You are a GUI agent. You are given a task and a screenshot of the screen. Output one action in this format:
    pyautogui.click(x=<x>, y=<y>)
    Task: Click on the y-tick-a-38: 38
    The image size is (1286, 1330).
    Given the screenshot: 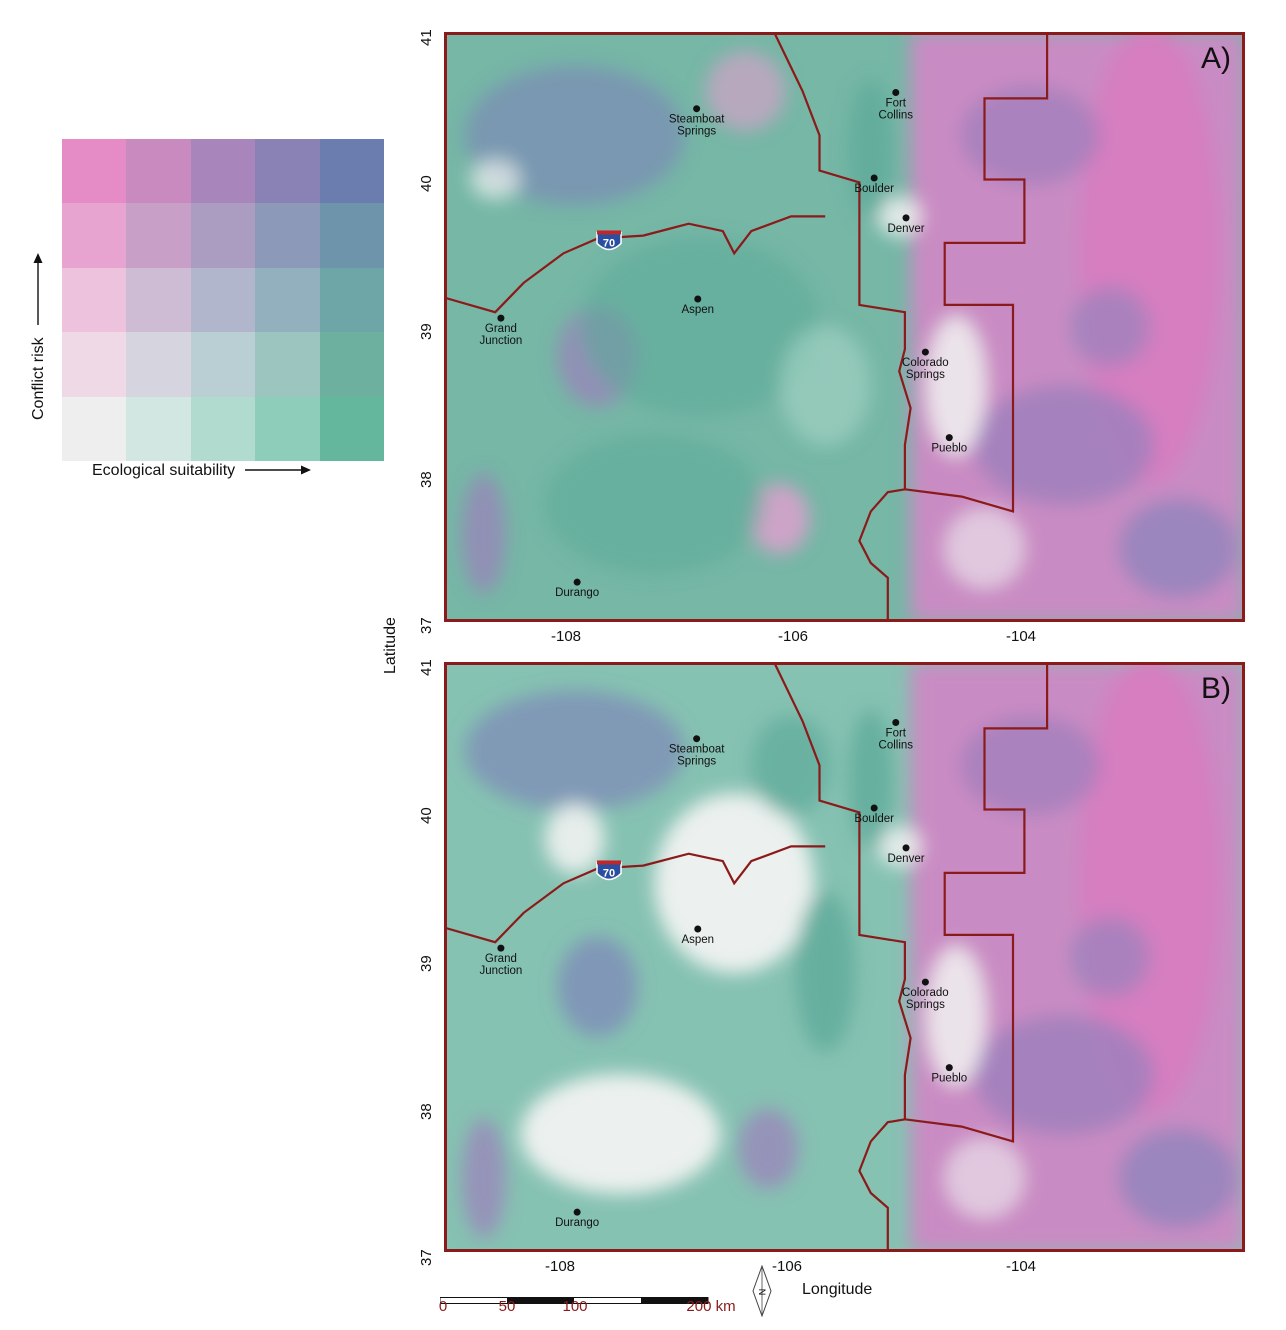 What is the action you would take?
    pyautogui.click(x=426, y=479)
    